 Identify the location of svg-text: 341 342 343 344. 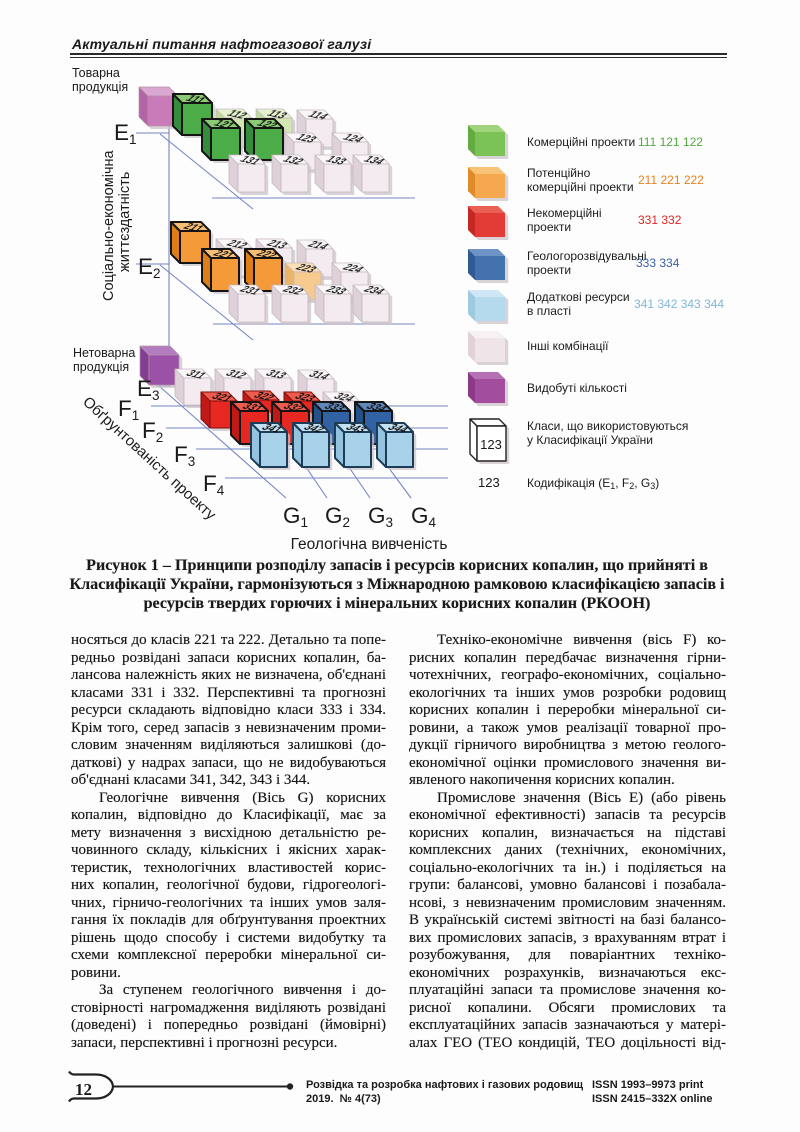
(679, 304).